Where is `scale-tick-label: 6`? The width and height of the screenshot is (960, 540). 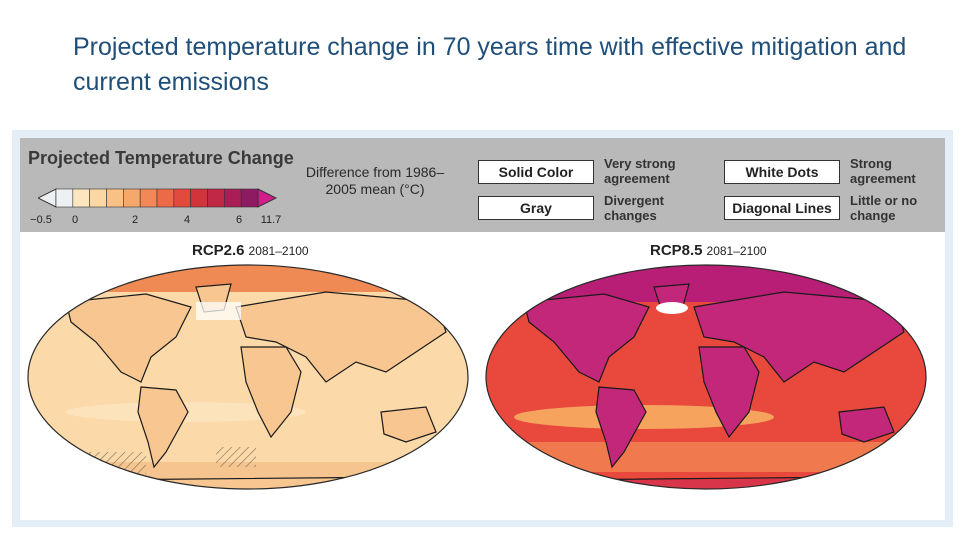 scale-tick-label: 6 is located at coordinates (239, 220).